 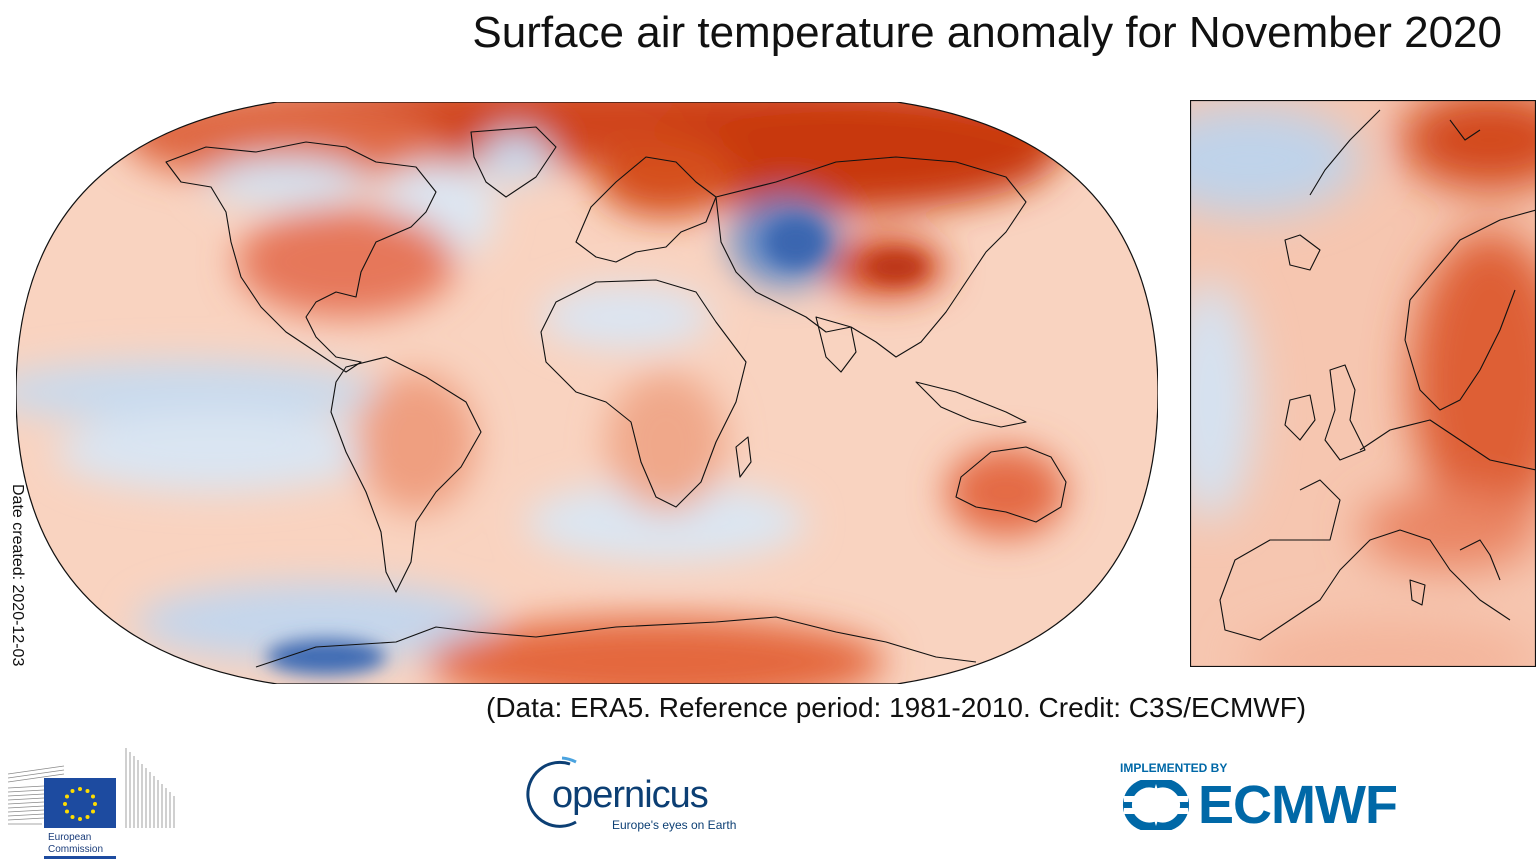 What do you see at coordinates (551, 792) in the screenshot?
I see `copernicus-c-icon` at bounding box center [551, 792].